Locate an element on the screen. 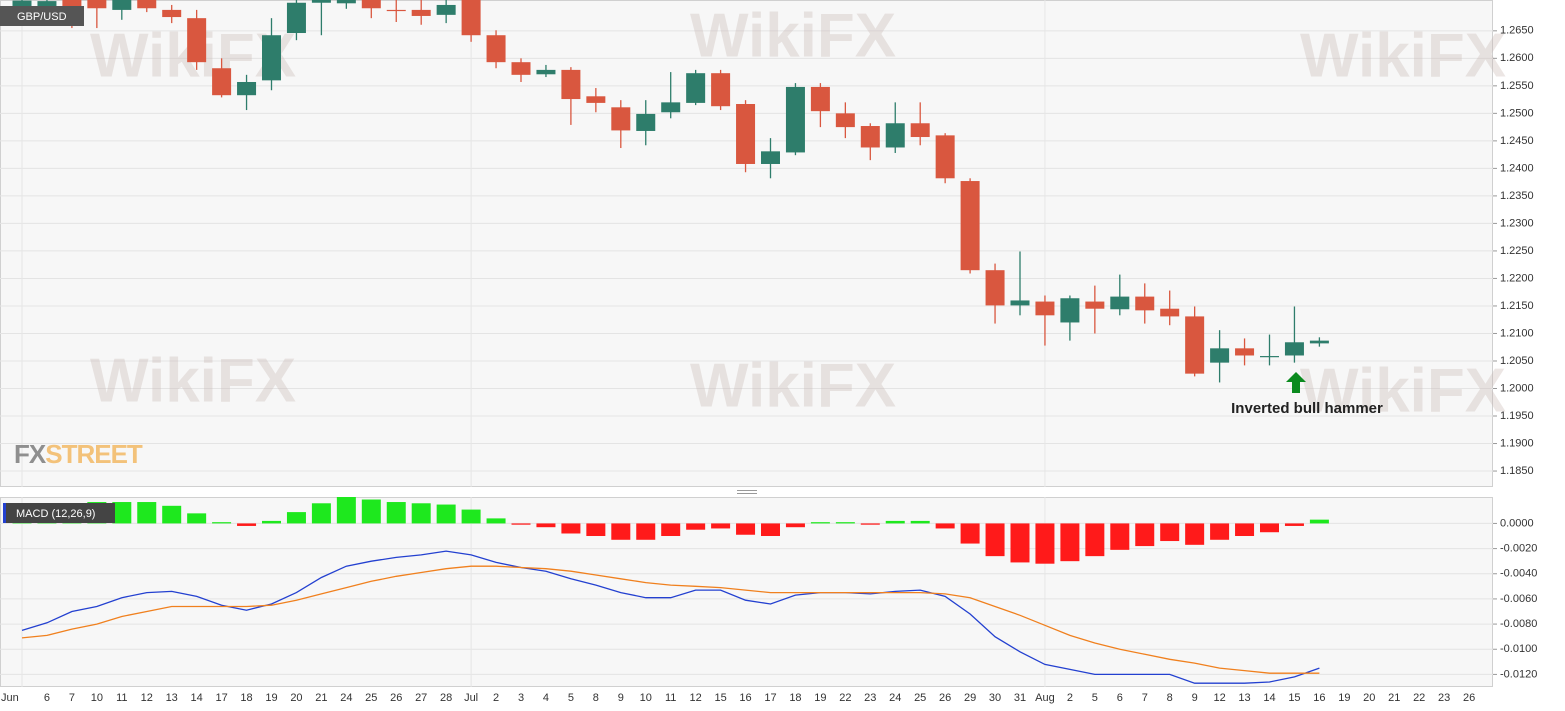 The image size is (1565, 711). x-tick-label: 26 is located at coordinates (396, 698).